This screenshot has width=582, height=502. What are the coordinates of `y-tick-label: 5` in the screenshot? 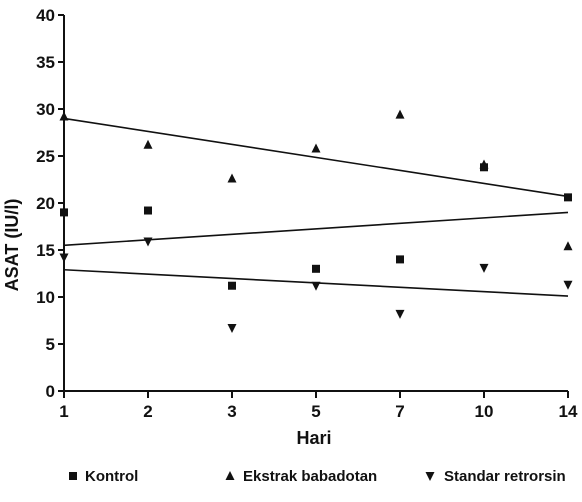 It's located at (50, 344).